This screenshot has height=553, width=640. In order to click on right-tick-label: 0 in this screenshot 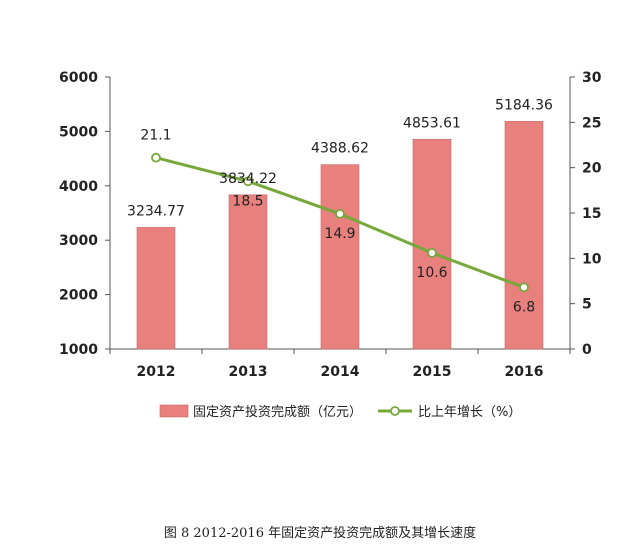, I will do `click(587, 350)`.